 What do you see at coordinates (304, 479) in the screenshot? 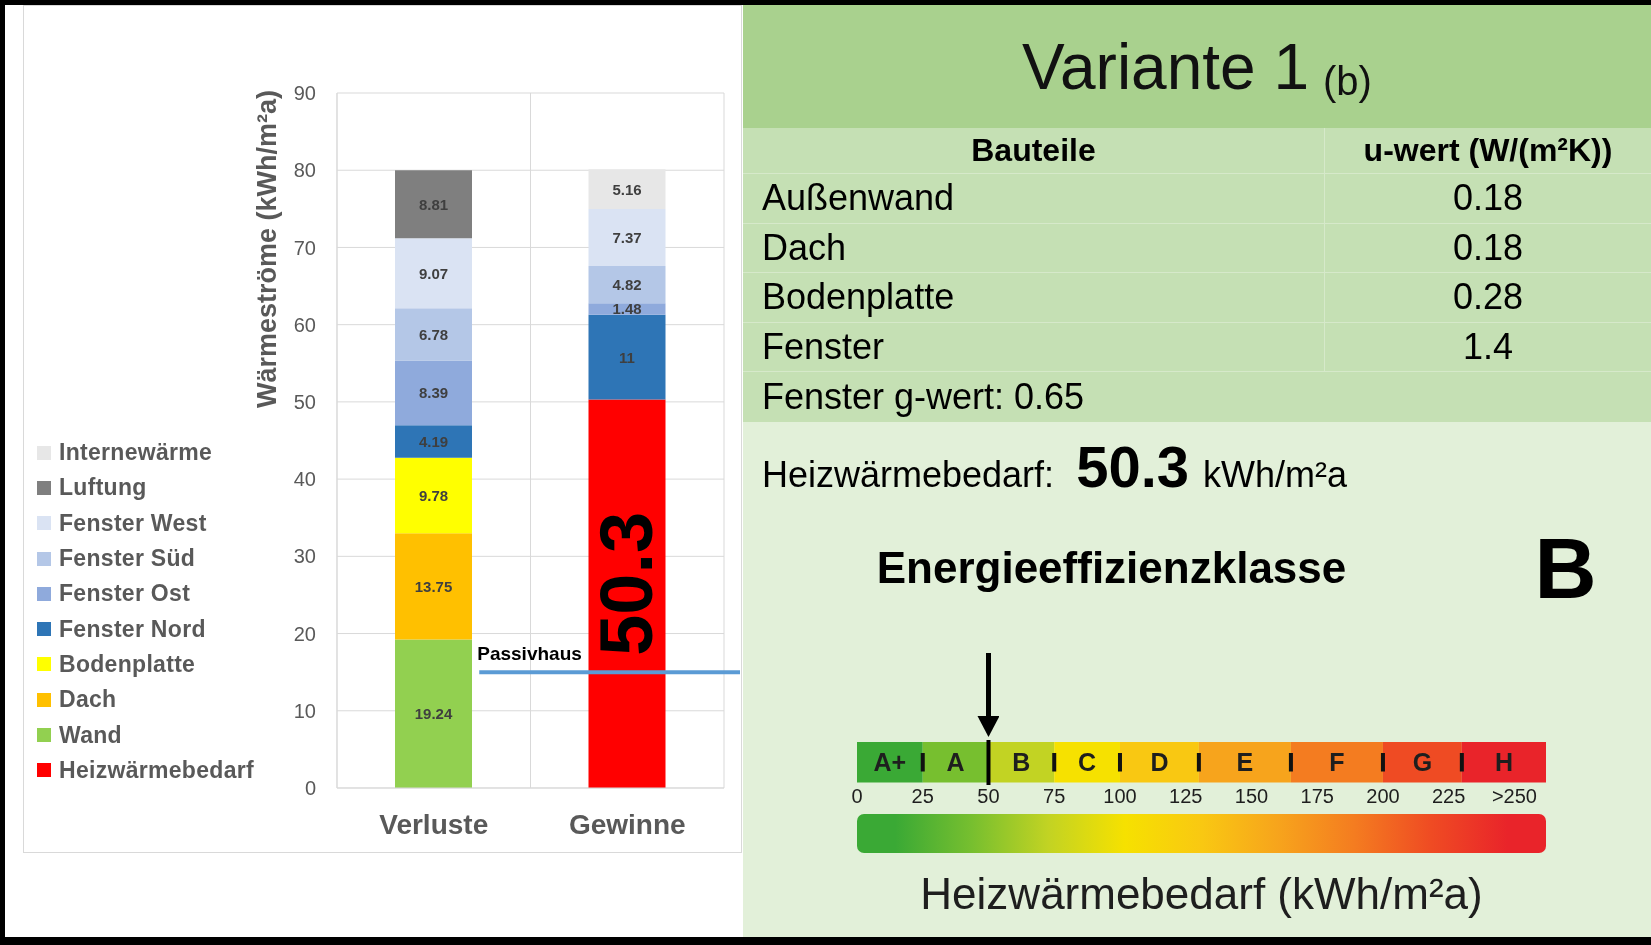
I see `y-tick-label: 40` at bounding box center [304, 479].